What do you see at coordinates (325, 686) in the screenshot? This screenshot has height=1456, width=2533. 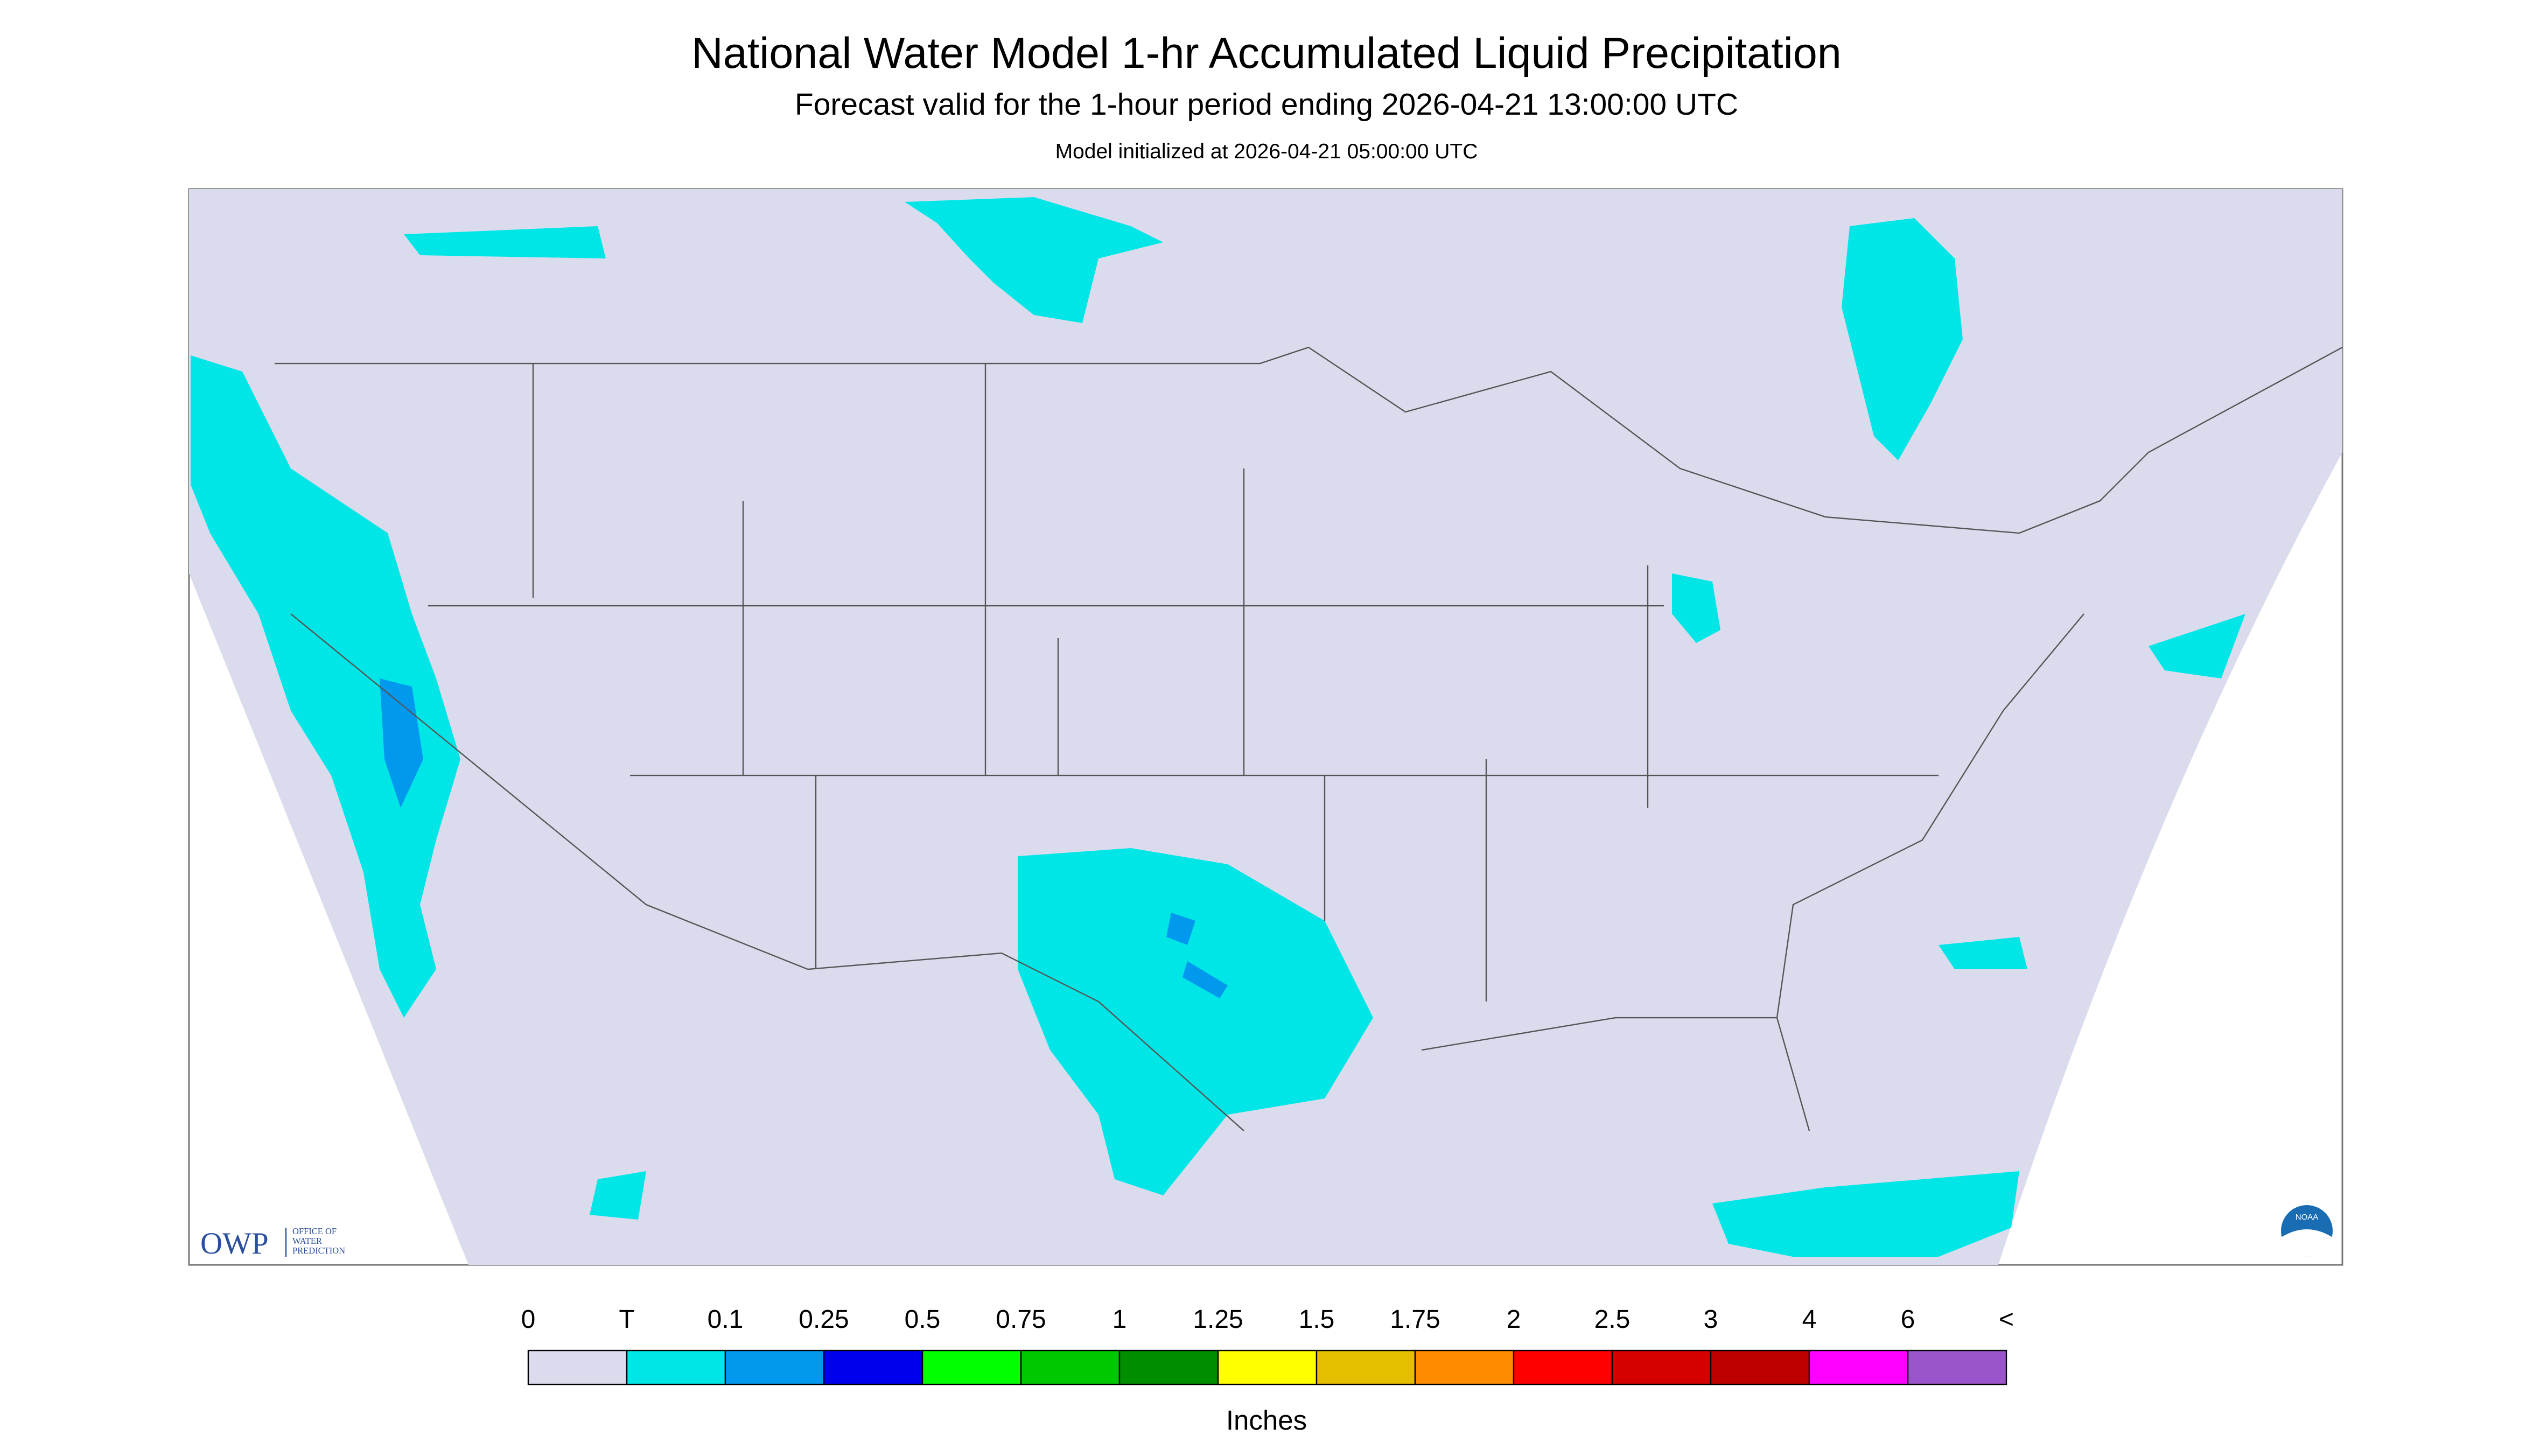 I see `precip-west` at bounding box center [325, 686].